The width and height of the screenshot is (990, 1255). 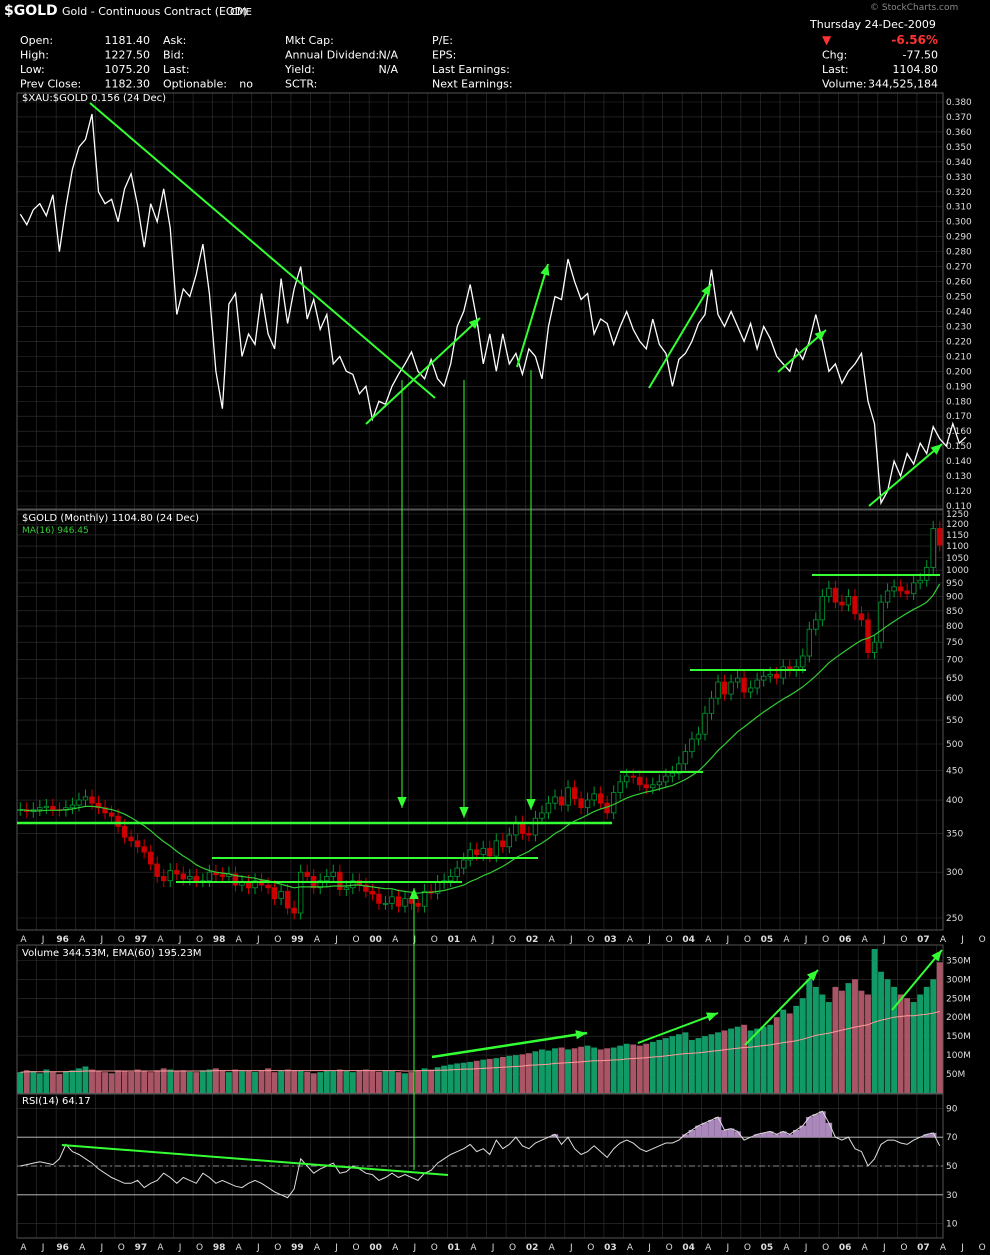 I want to click on y-tick-label: 450, so click(x=954, y=771).